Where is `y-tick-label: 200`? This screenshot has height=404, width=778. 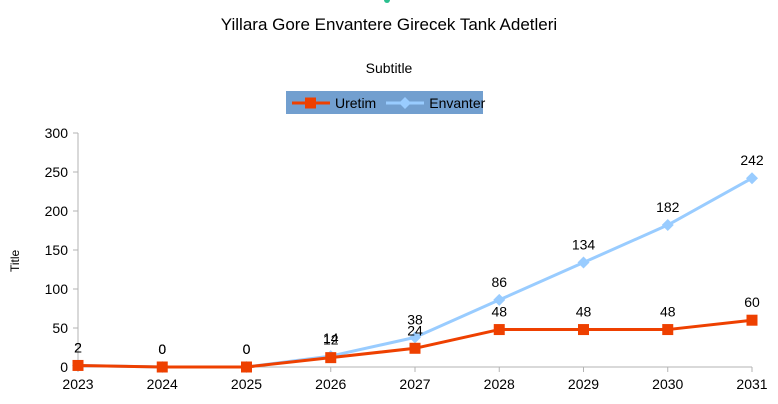
y-tick-label: 200 is located at coordinates (57, 211).